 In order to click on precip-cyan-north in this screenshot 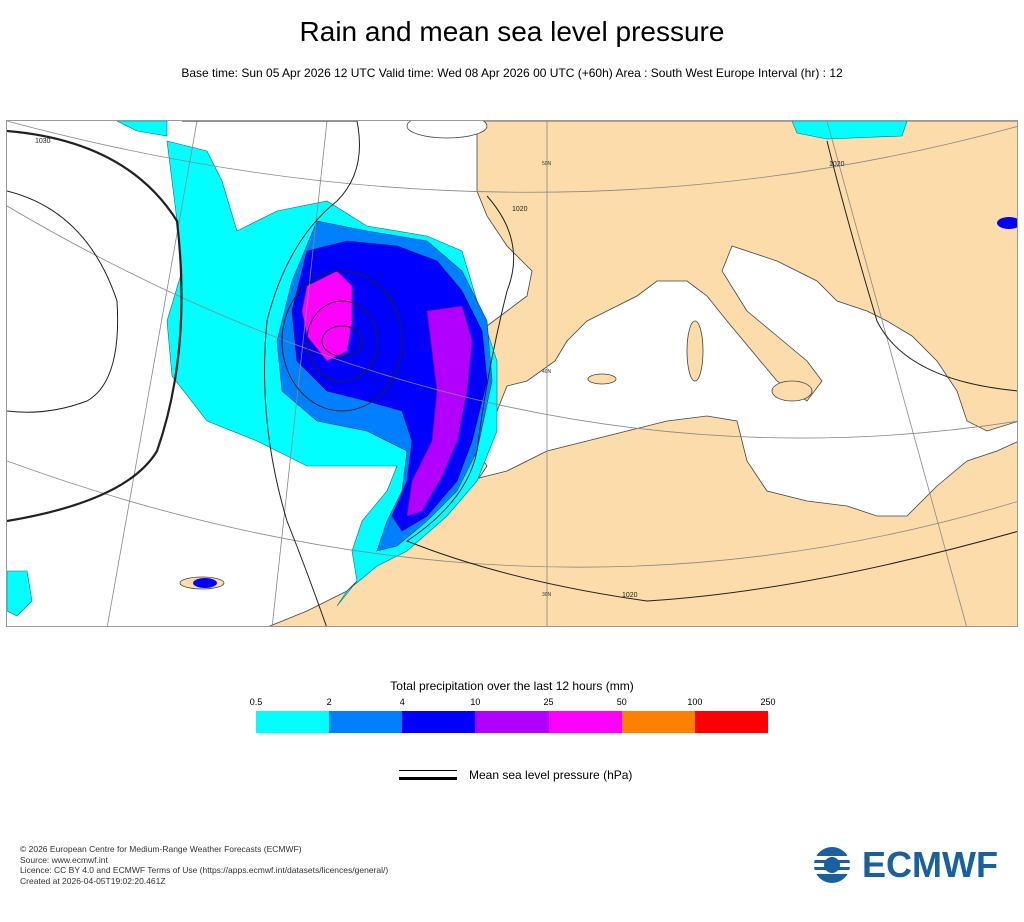, I will do `click(142, 129)`.